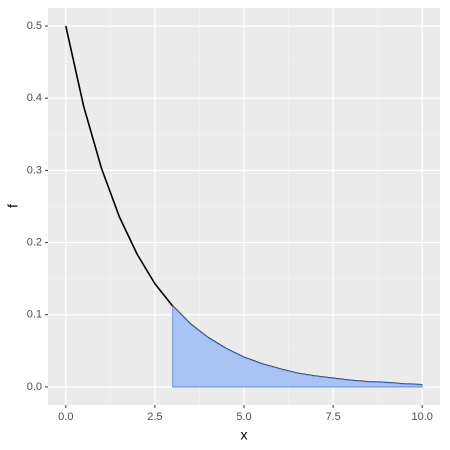  I want to click on shaded-area, so click(297, 346).